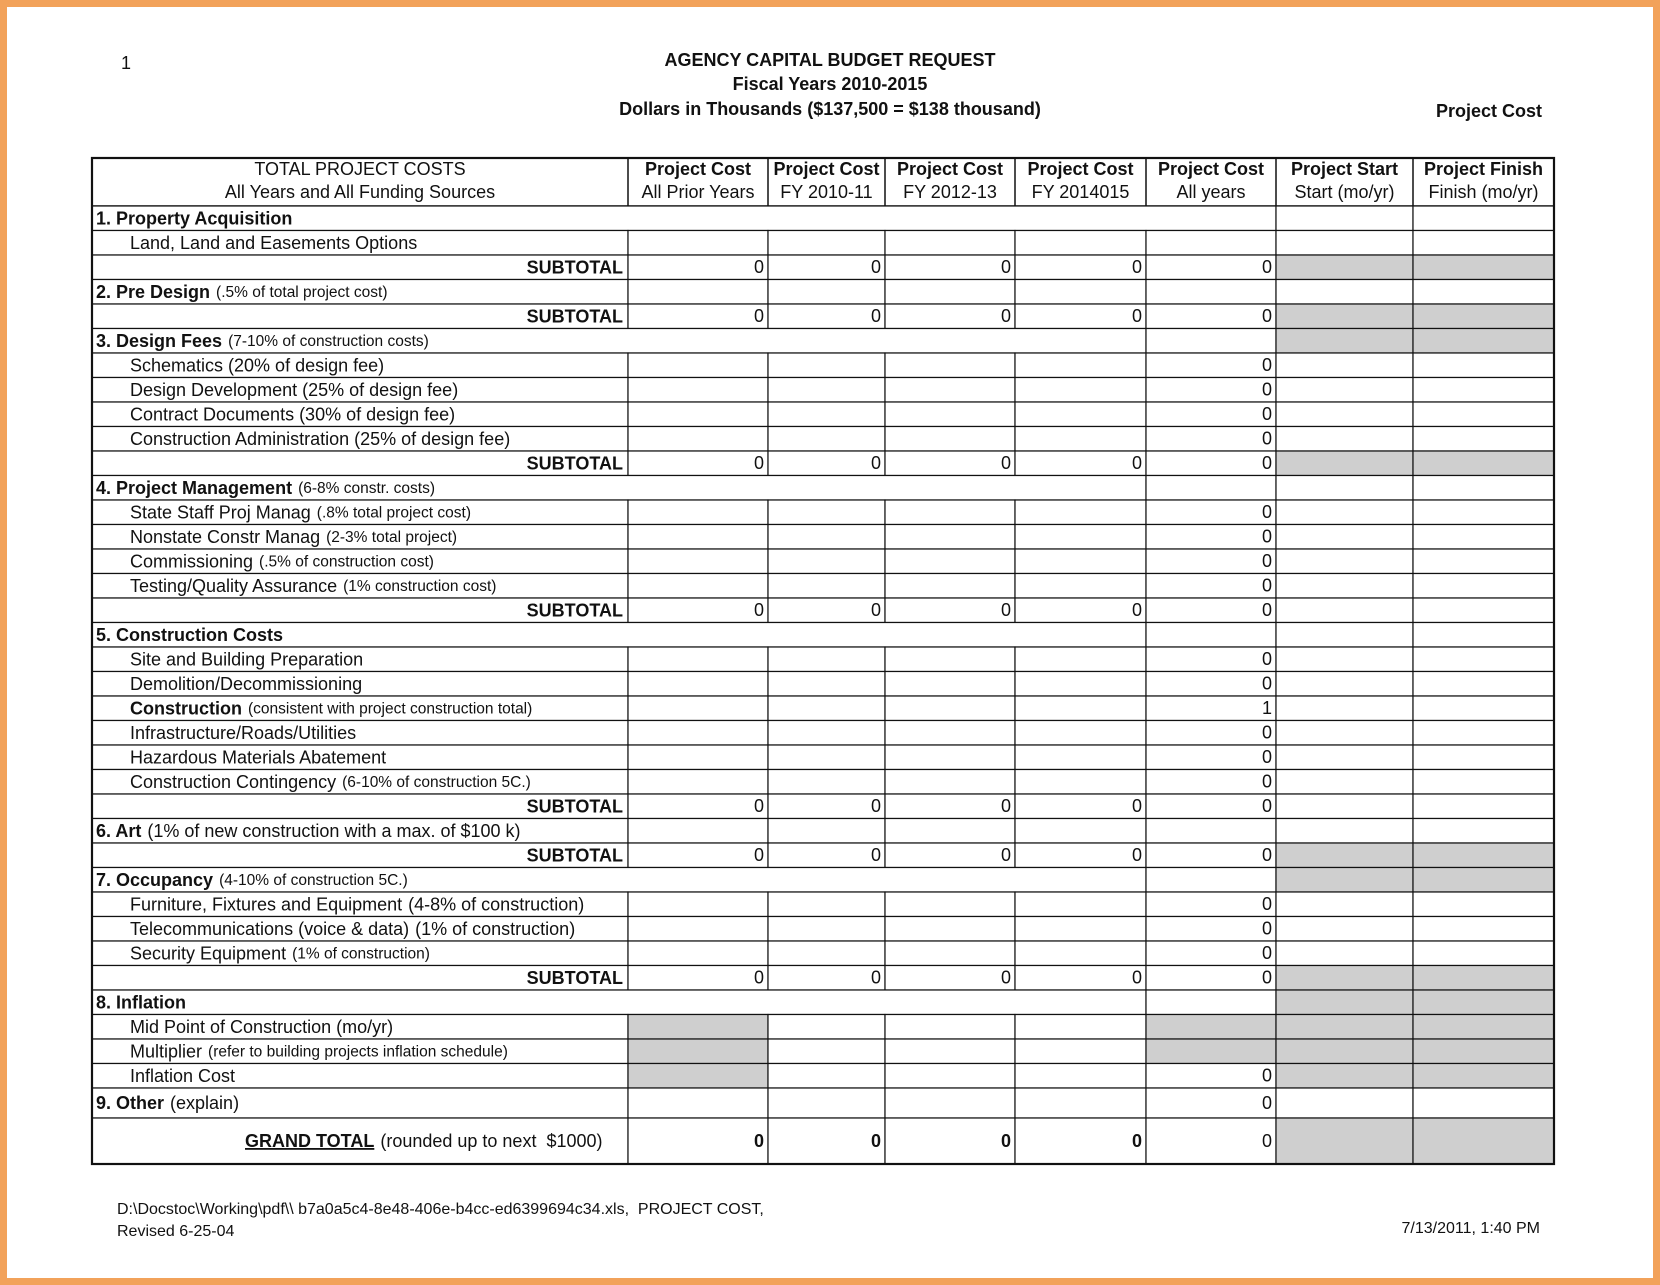  What do you see at coordinates (328, 341) in the screenshot?
I see `label-note: (7-10% of construction costs)` at bounding box center [328, 341].